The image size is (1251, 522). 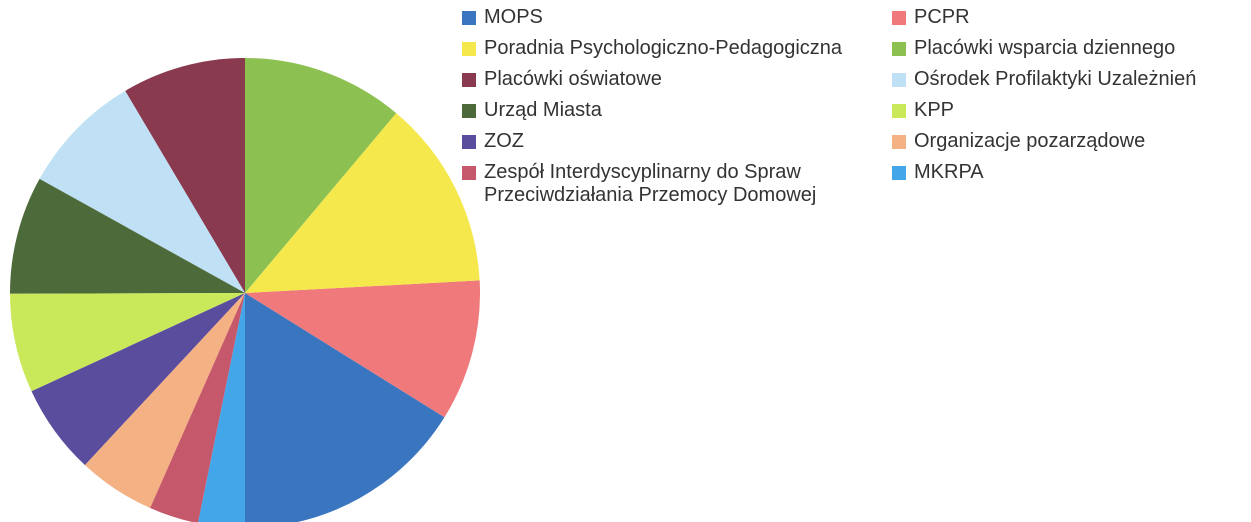 I want to click on legend-item: Placówki wsparcia dziennego, so click(x=1068, y=48).